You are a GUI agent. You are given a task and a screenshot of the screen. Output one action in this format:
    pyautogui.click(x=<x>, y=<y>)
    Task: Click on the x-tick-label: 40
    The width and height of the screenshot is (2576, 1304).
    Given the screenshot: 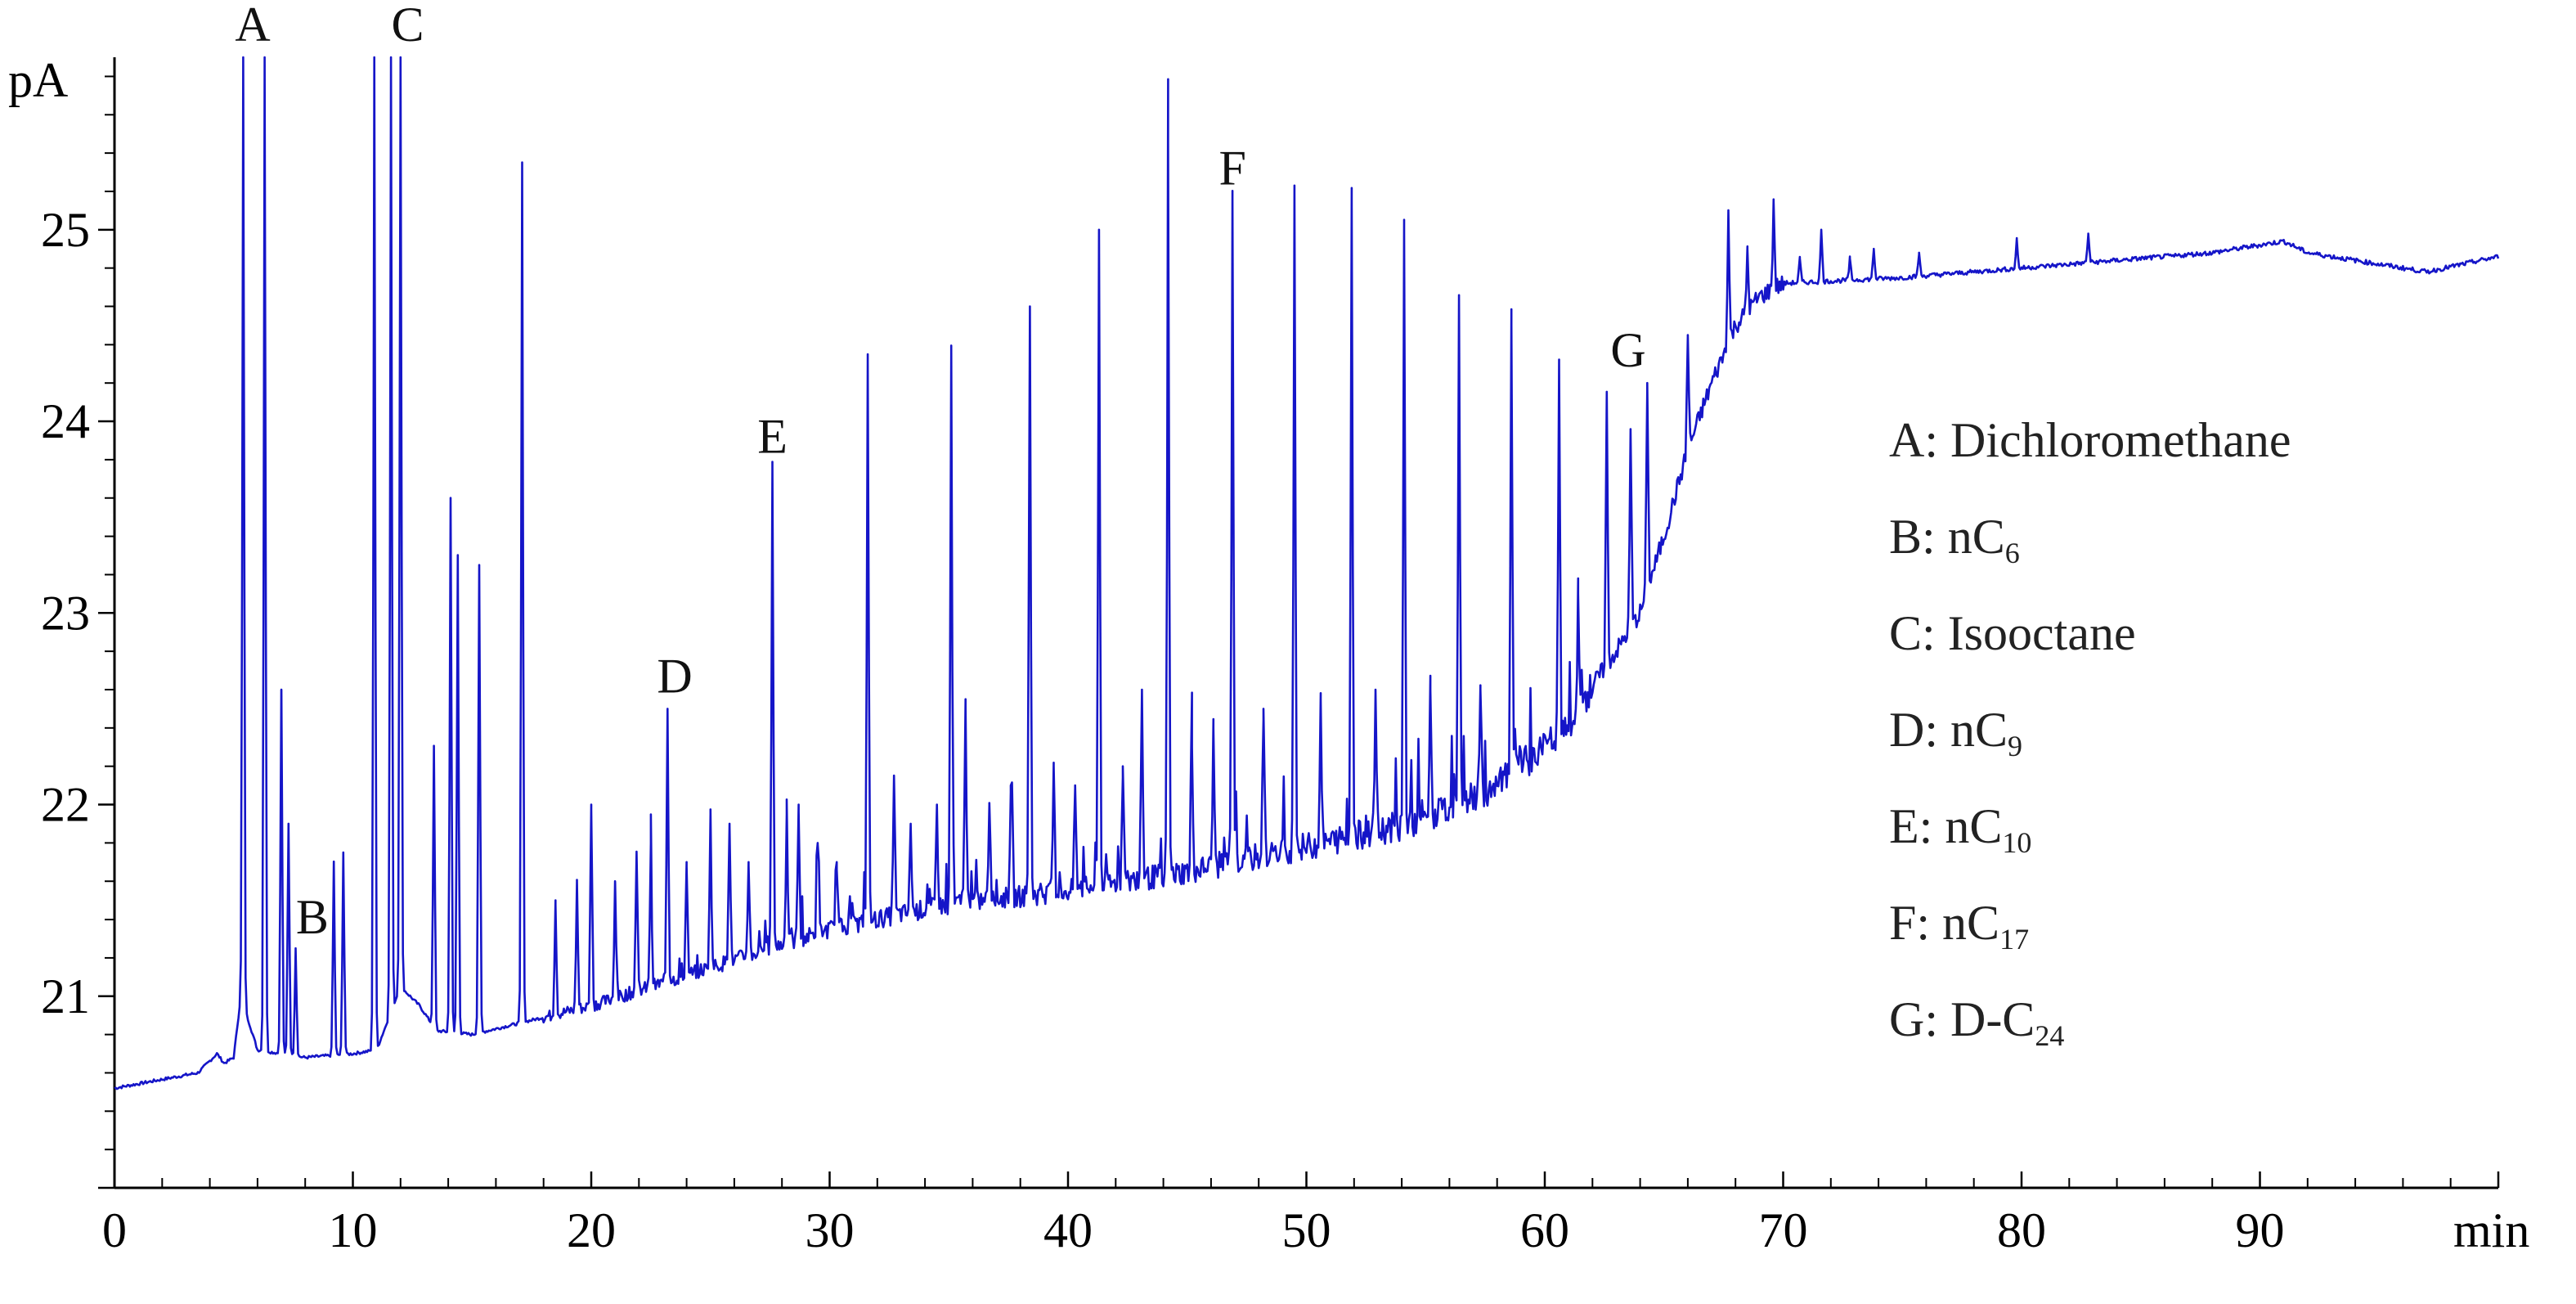 What is the action you would take?
    pyautogui.click(x=1068, y=1230)
    